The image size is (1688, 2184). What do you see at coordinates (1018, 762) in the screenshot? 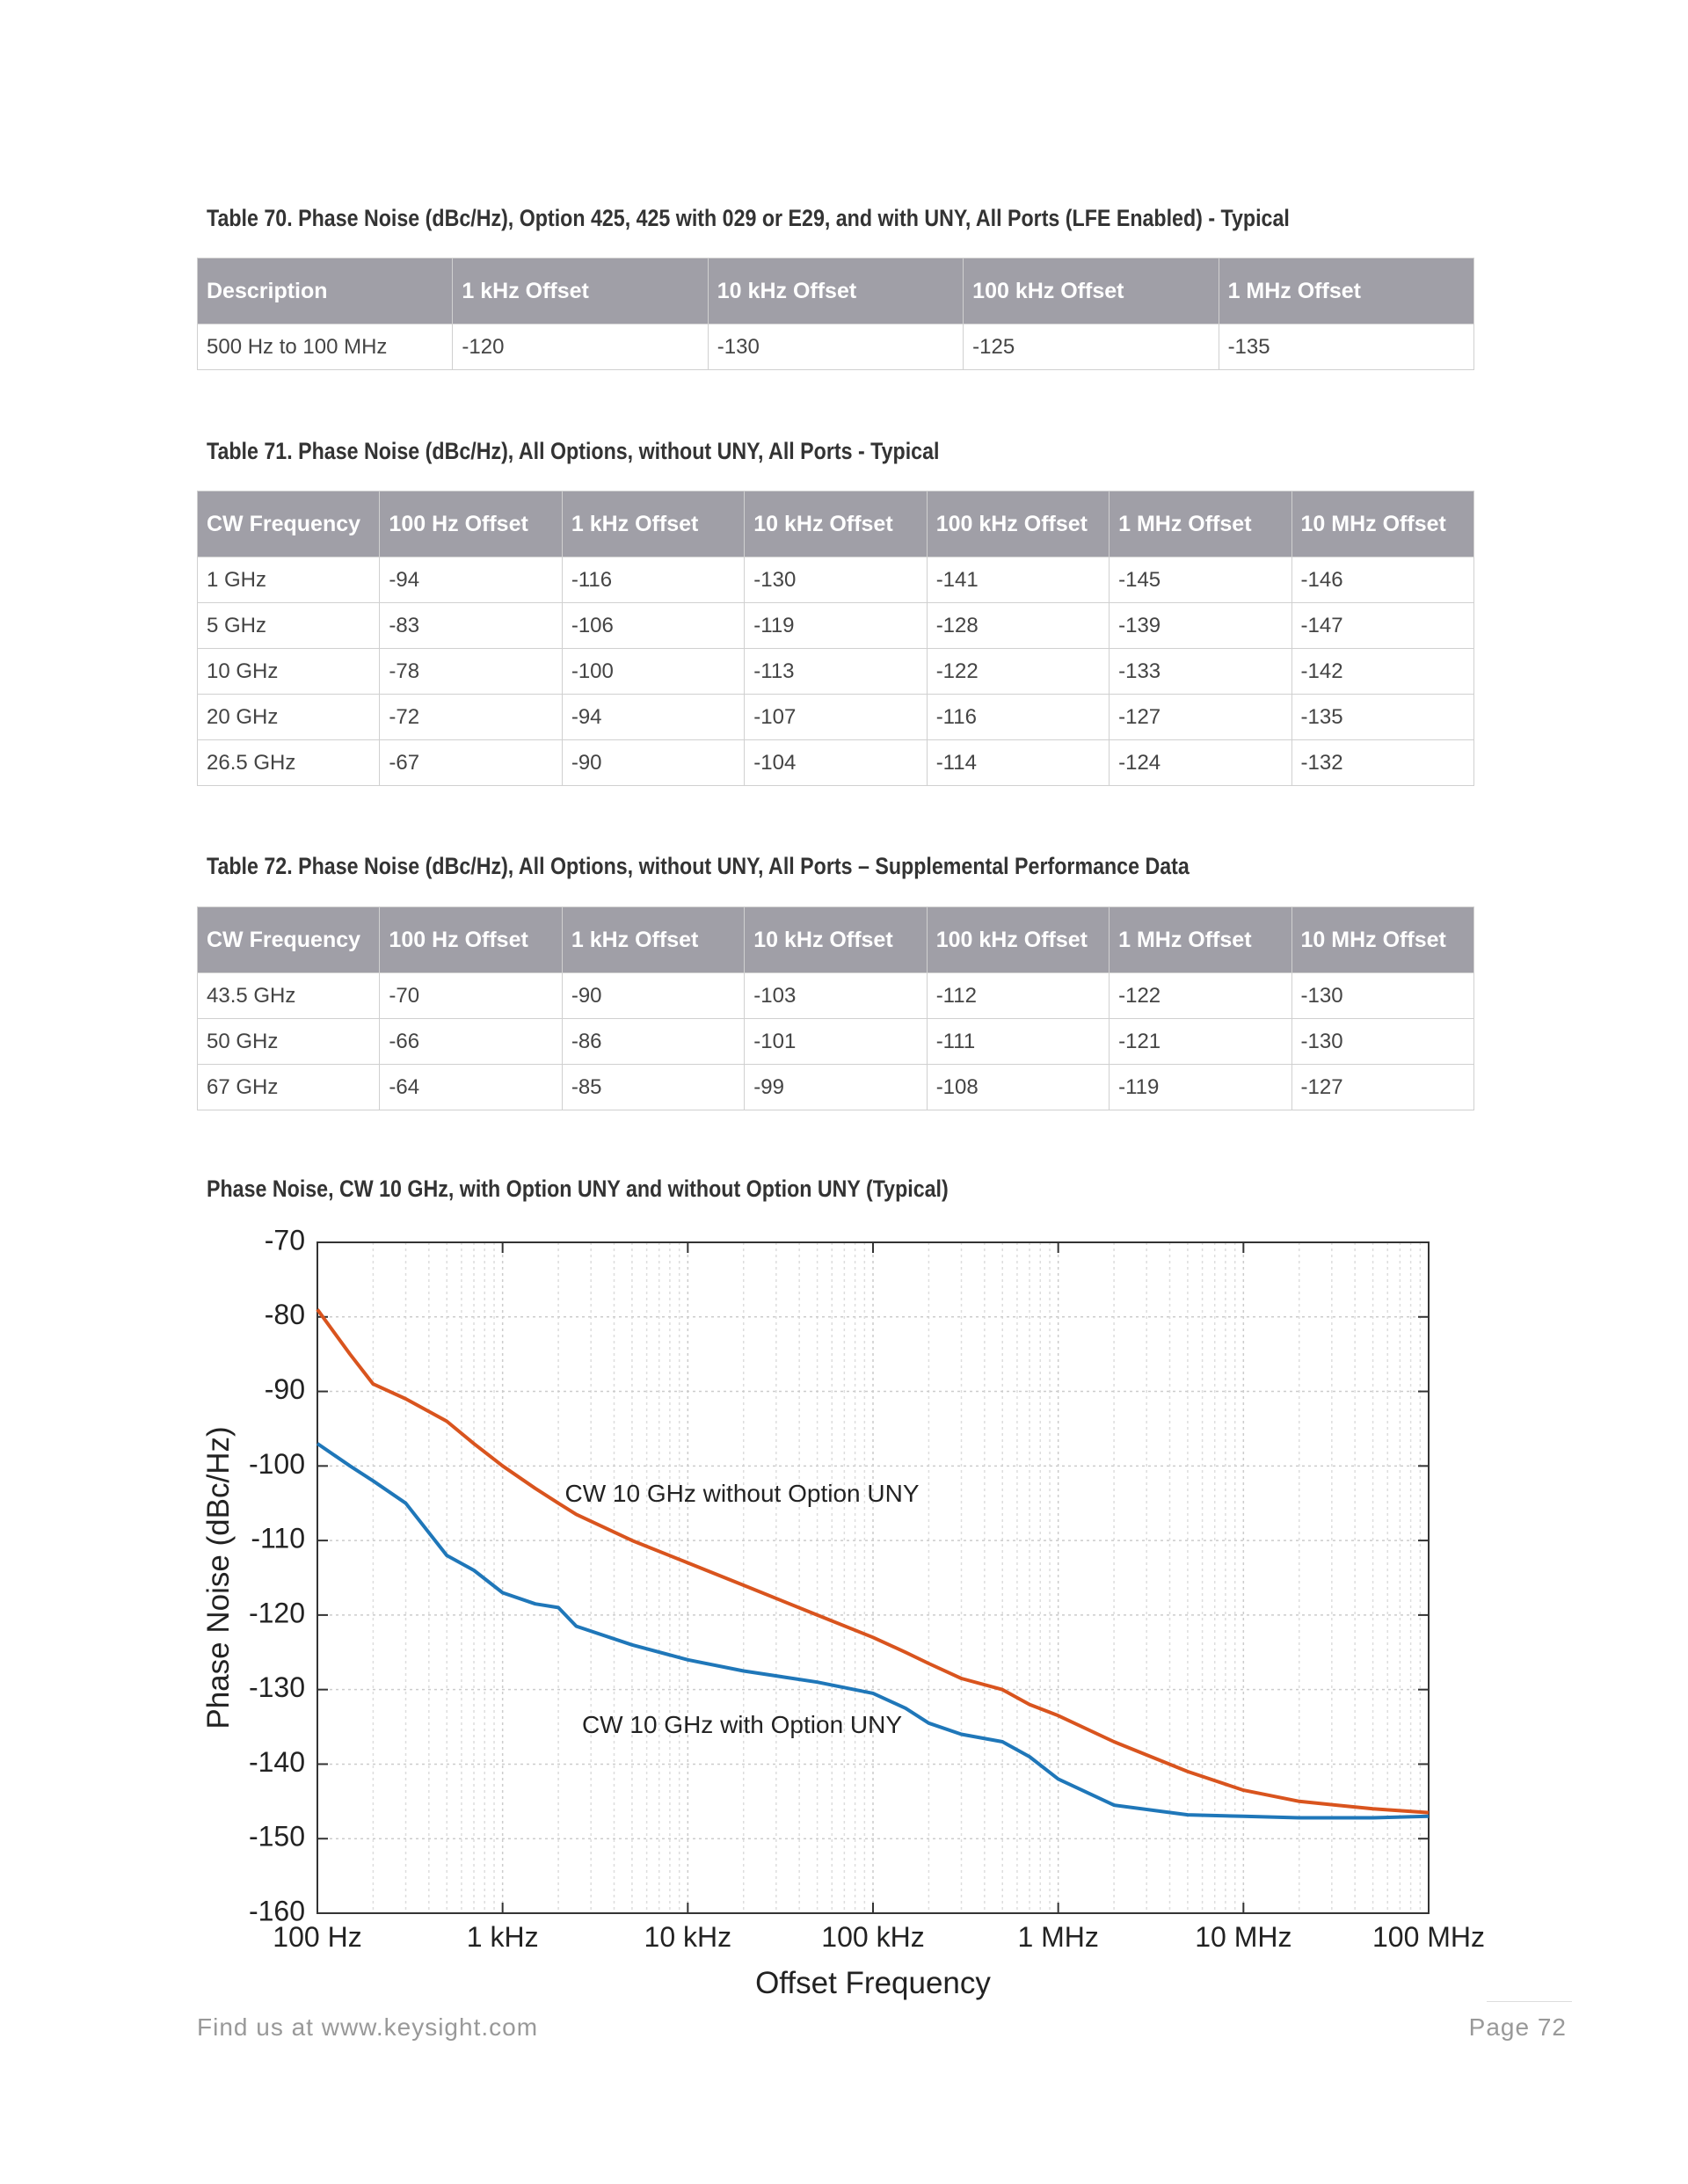
I see `table-cell: -114` at bounding box center [1018, 762].